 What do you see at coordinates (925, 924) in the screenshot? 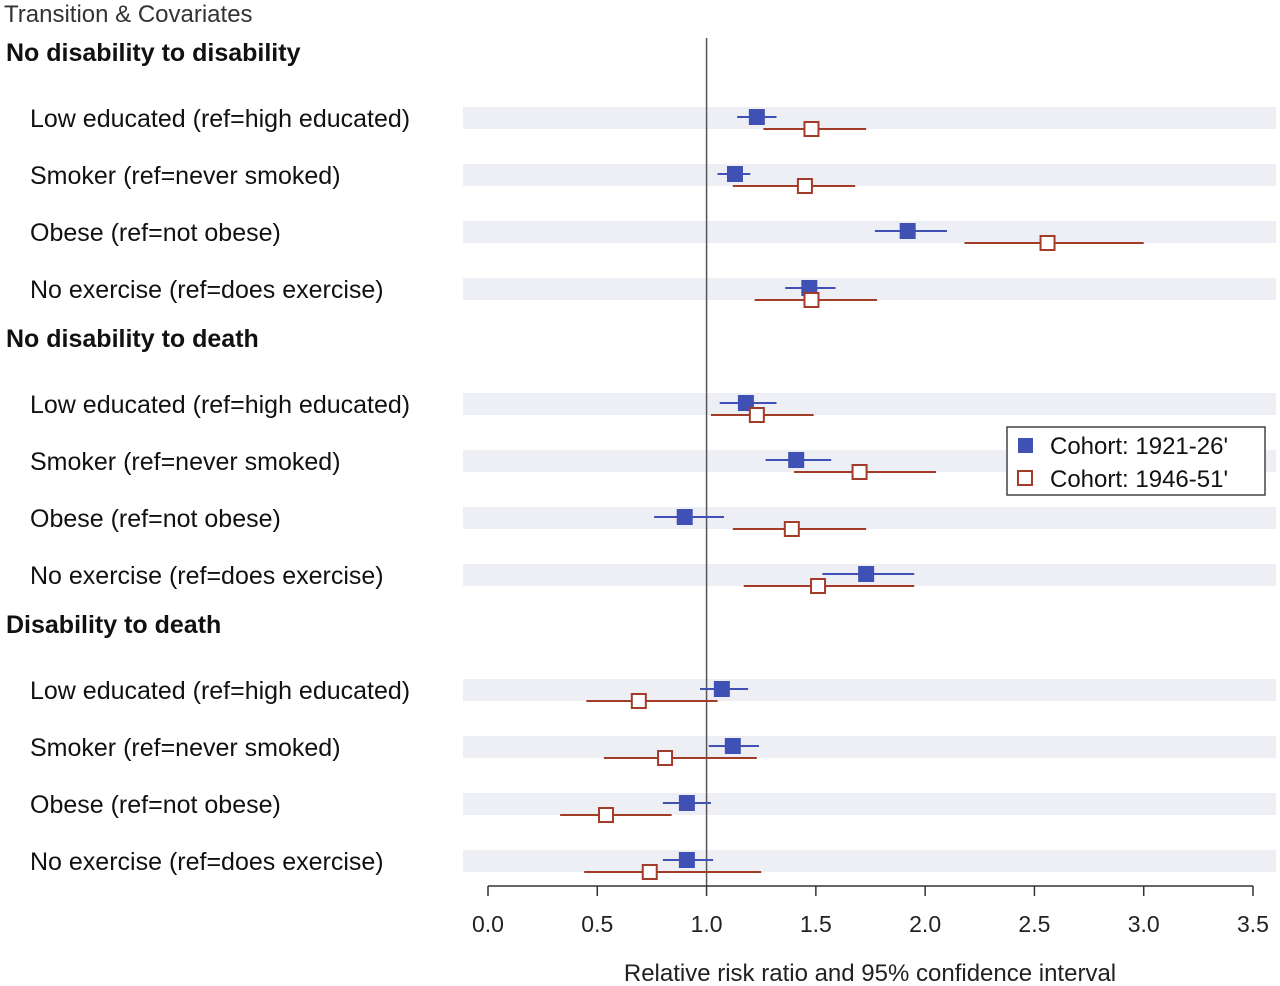
I see `x-tick-label: 2.0` at bounding box center [925, 924].